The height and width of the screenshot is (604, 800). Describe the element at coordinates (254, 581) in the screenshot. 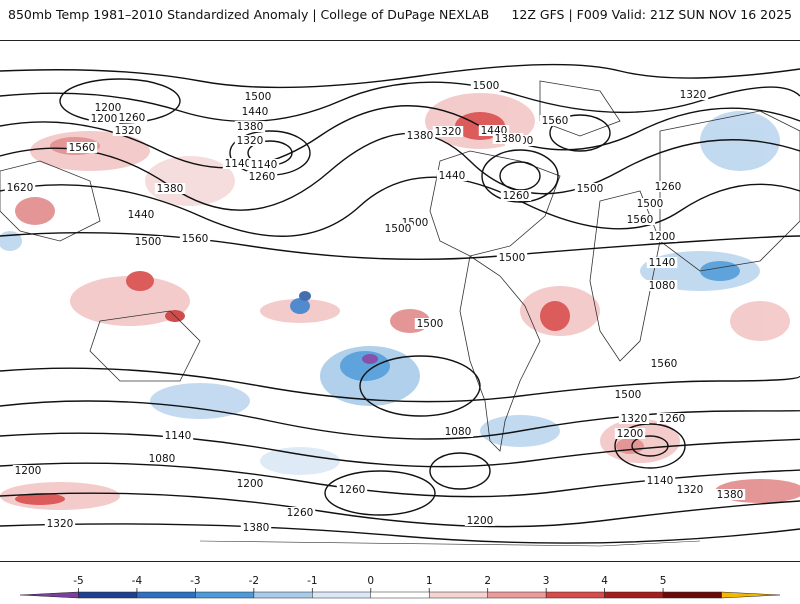

I see `colorbar-tick-label: -2` at that location.